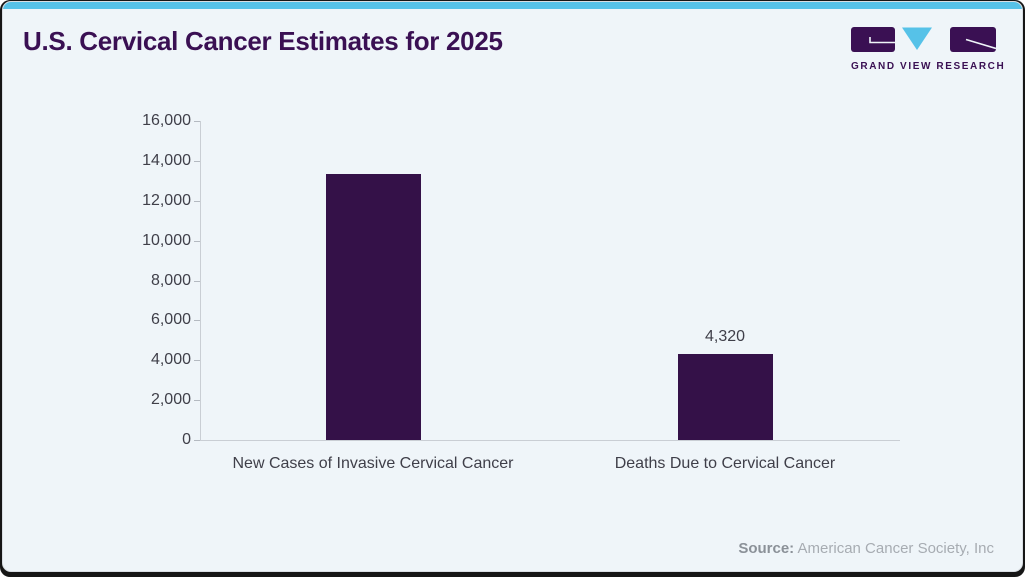  Describe the element at coordinates (894, 548) in the screenshot. I see `source-text: American Cancer Society, Inc` at that location.